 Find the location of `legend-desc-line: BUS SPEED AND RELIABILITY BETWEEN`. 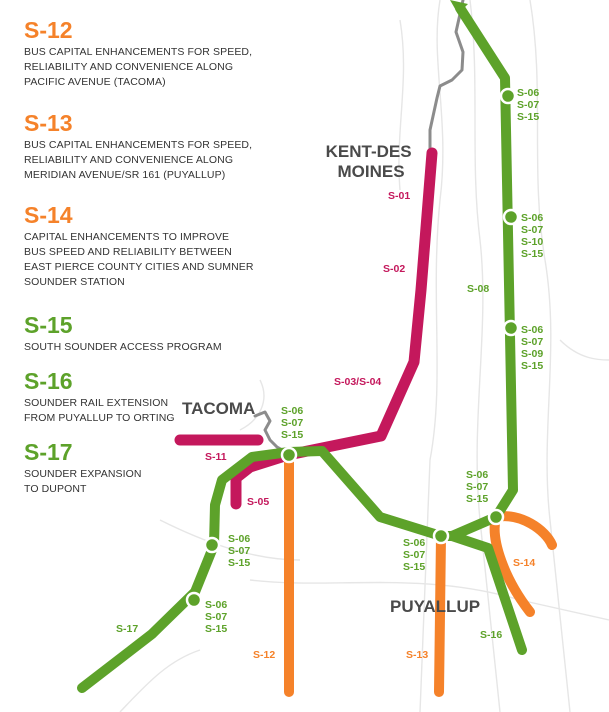

legend-desc-line: BUS SPEED AND RELIABILITY BETWEEN is located at coordinates (128, 252).